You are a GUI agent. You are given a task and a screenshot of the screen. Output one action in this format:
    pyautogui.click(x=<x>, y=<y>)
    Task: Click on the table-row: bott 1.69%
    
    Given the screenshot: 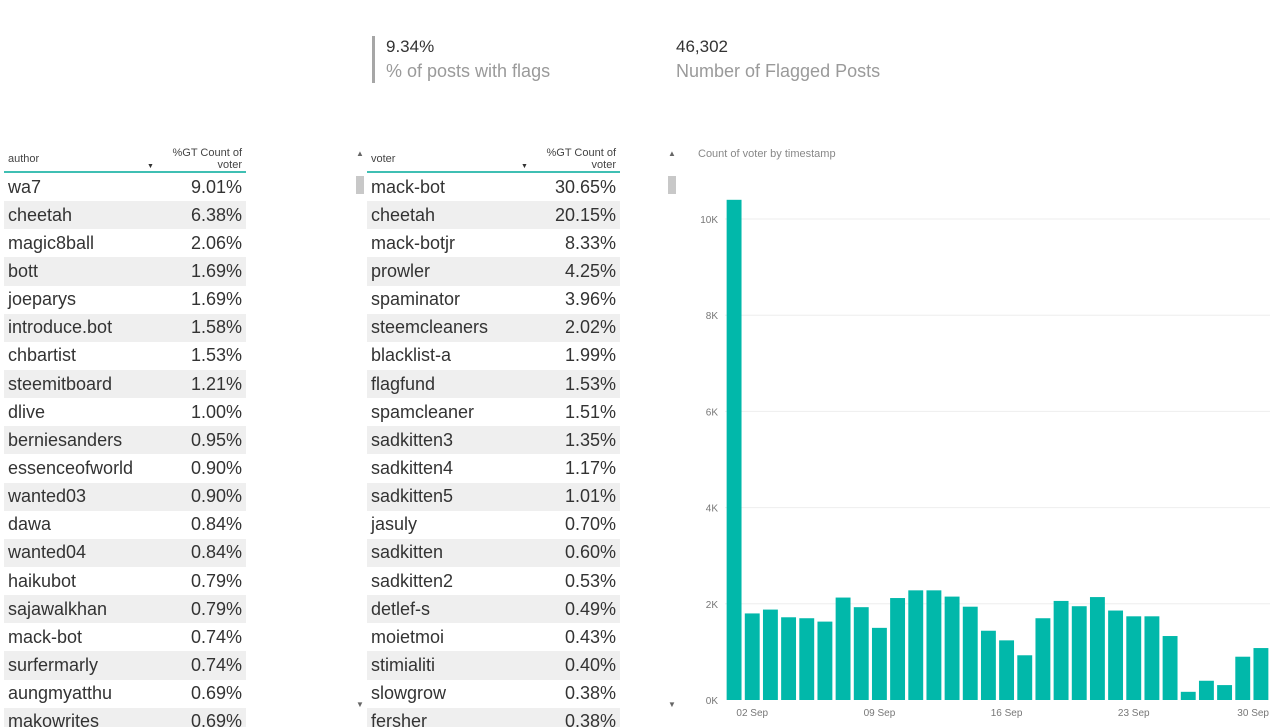 What is the action you would take?
    pyautogui.click(x=125, y=271)
    